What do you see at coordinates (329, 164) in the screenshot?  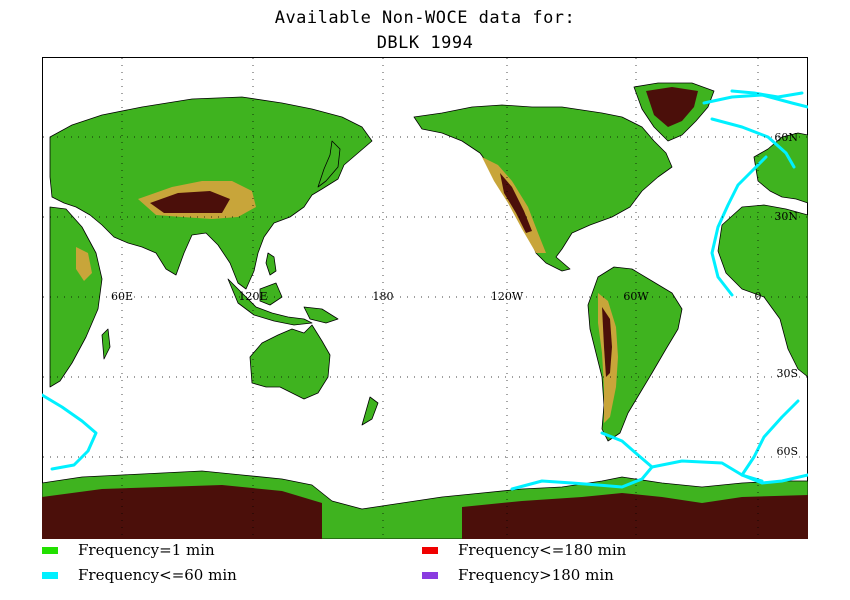 I see `land-japan` at bounding box center [329, 164].